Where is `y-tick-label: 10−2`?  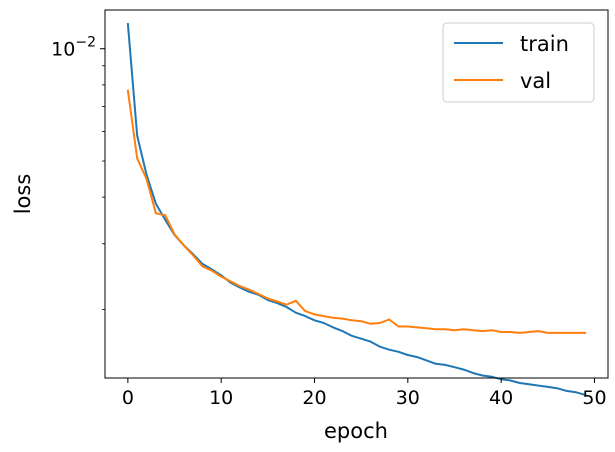 y-tick-label: 10−2 is located at coordinates (73, 48).